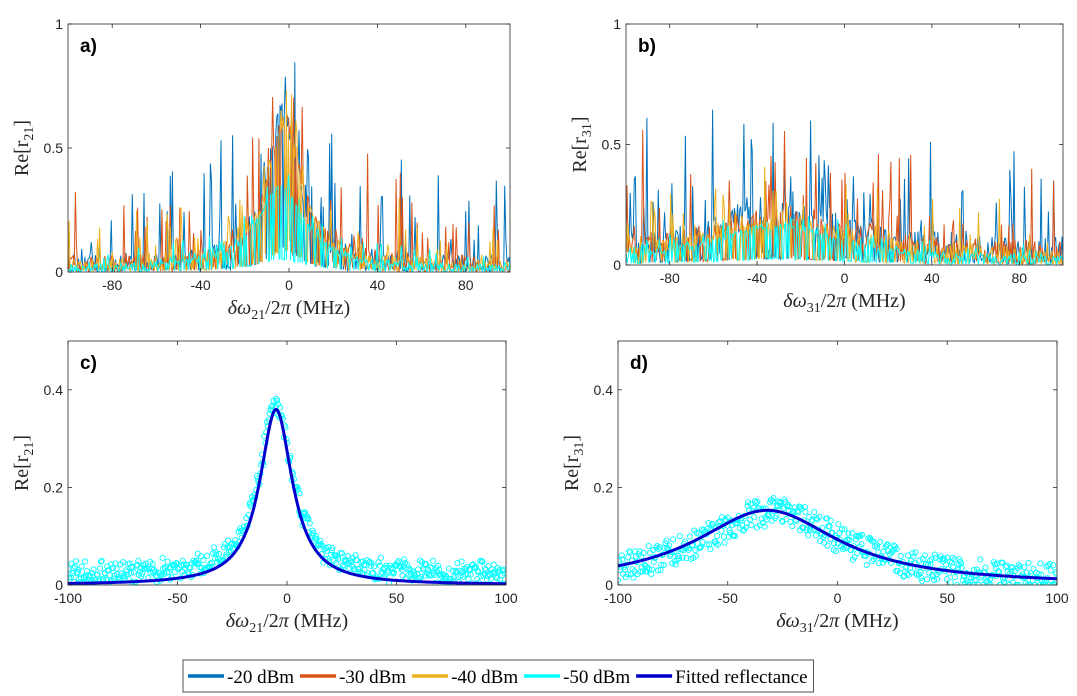  What do you see at coordinates (728, 598) in the screenshot?
I see `x-tick-label: -50` at bounding box center [728, 598].